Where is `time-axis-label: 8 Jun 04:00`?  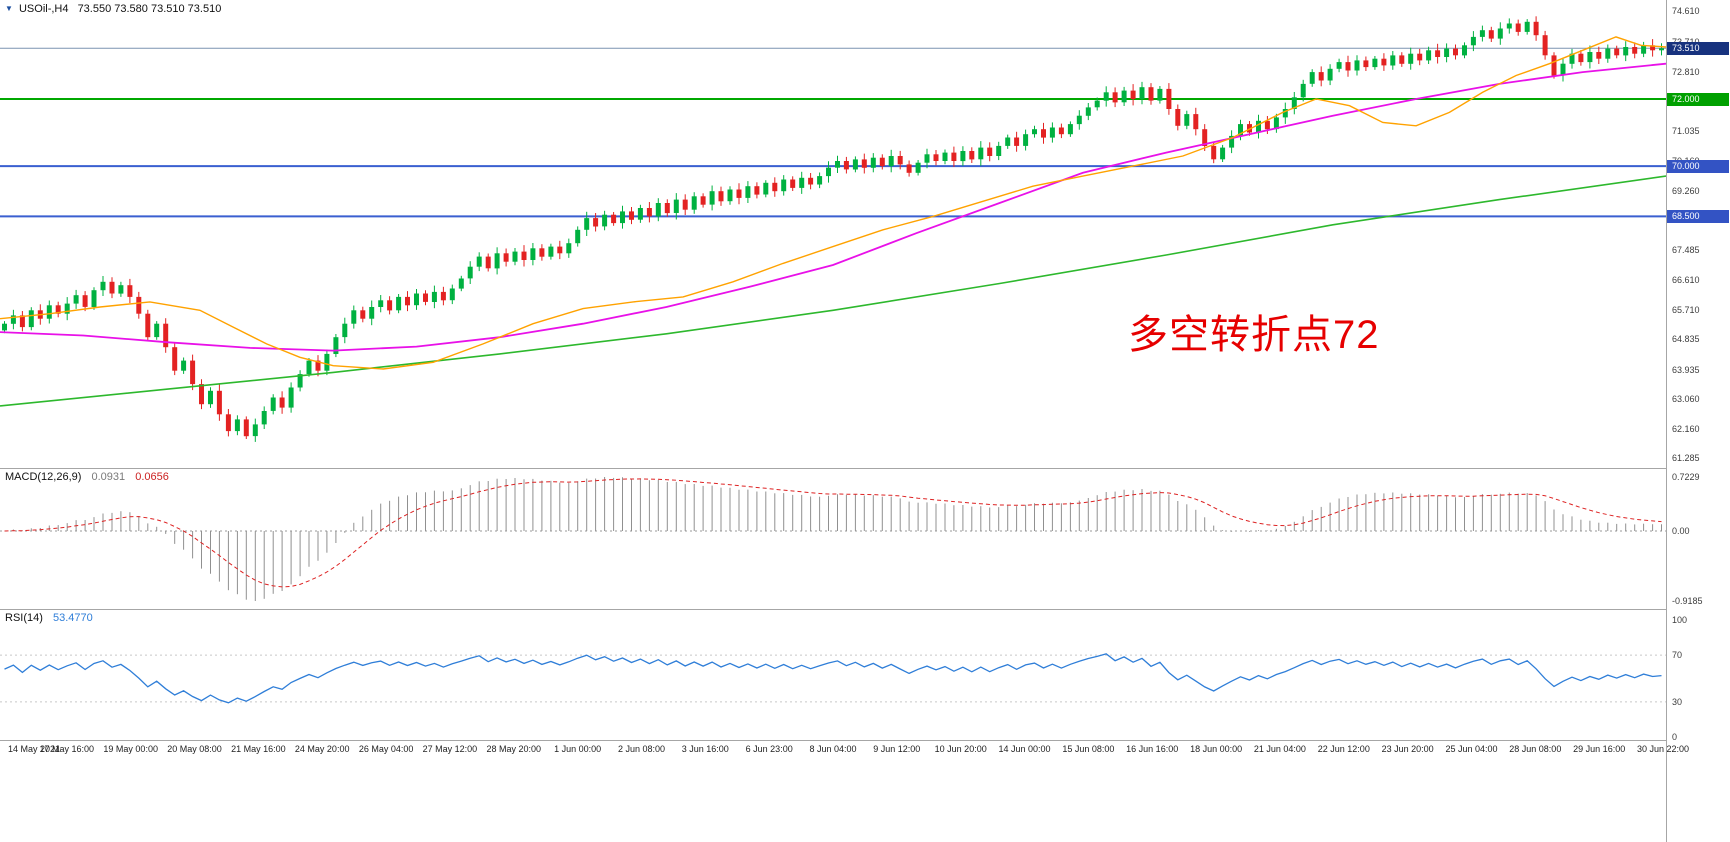 time-axis-label: 8 Jun 04:00 is located at coordinates (833, 749).